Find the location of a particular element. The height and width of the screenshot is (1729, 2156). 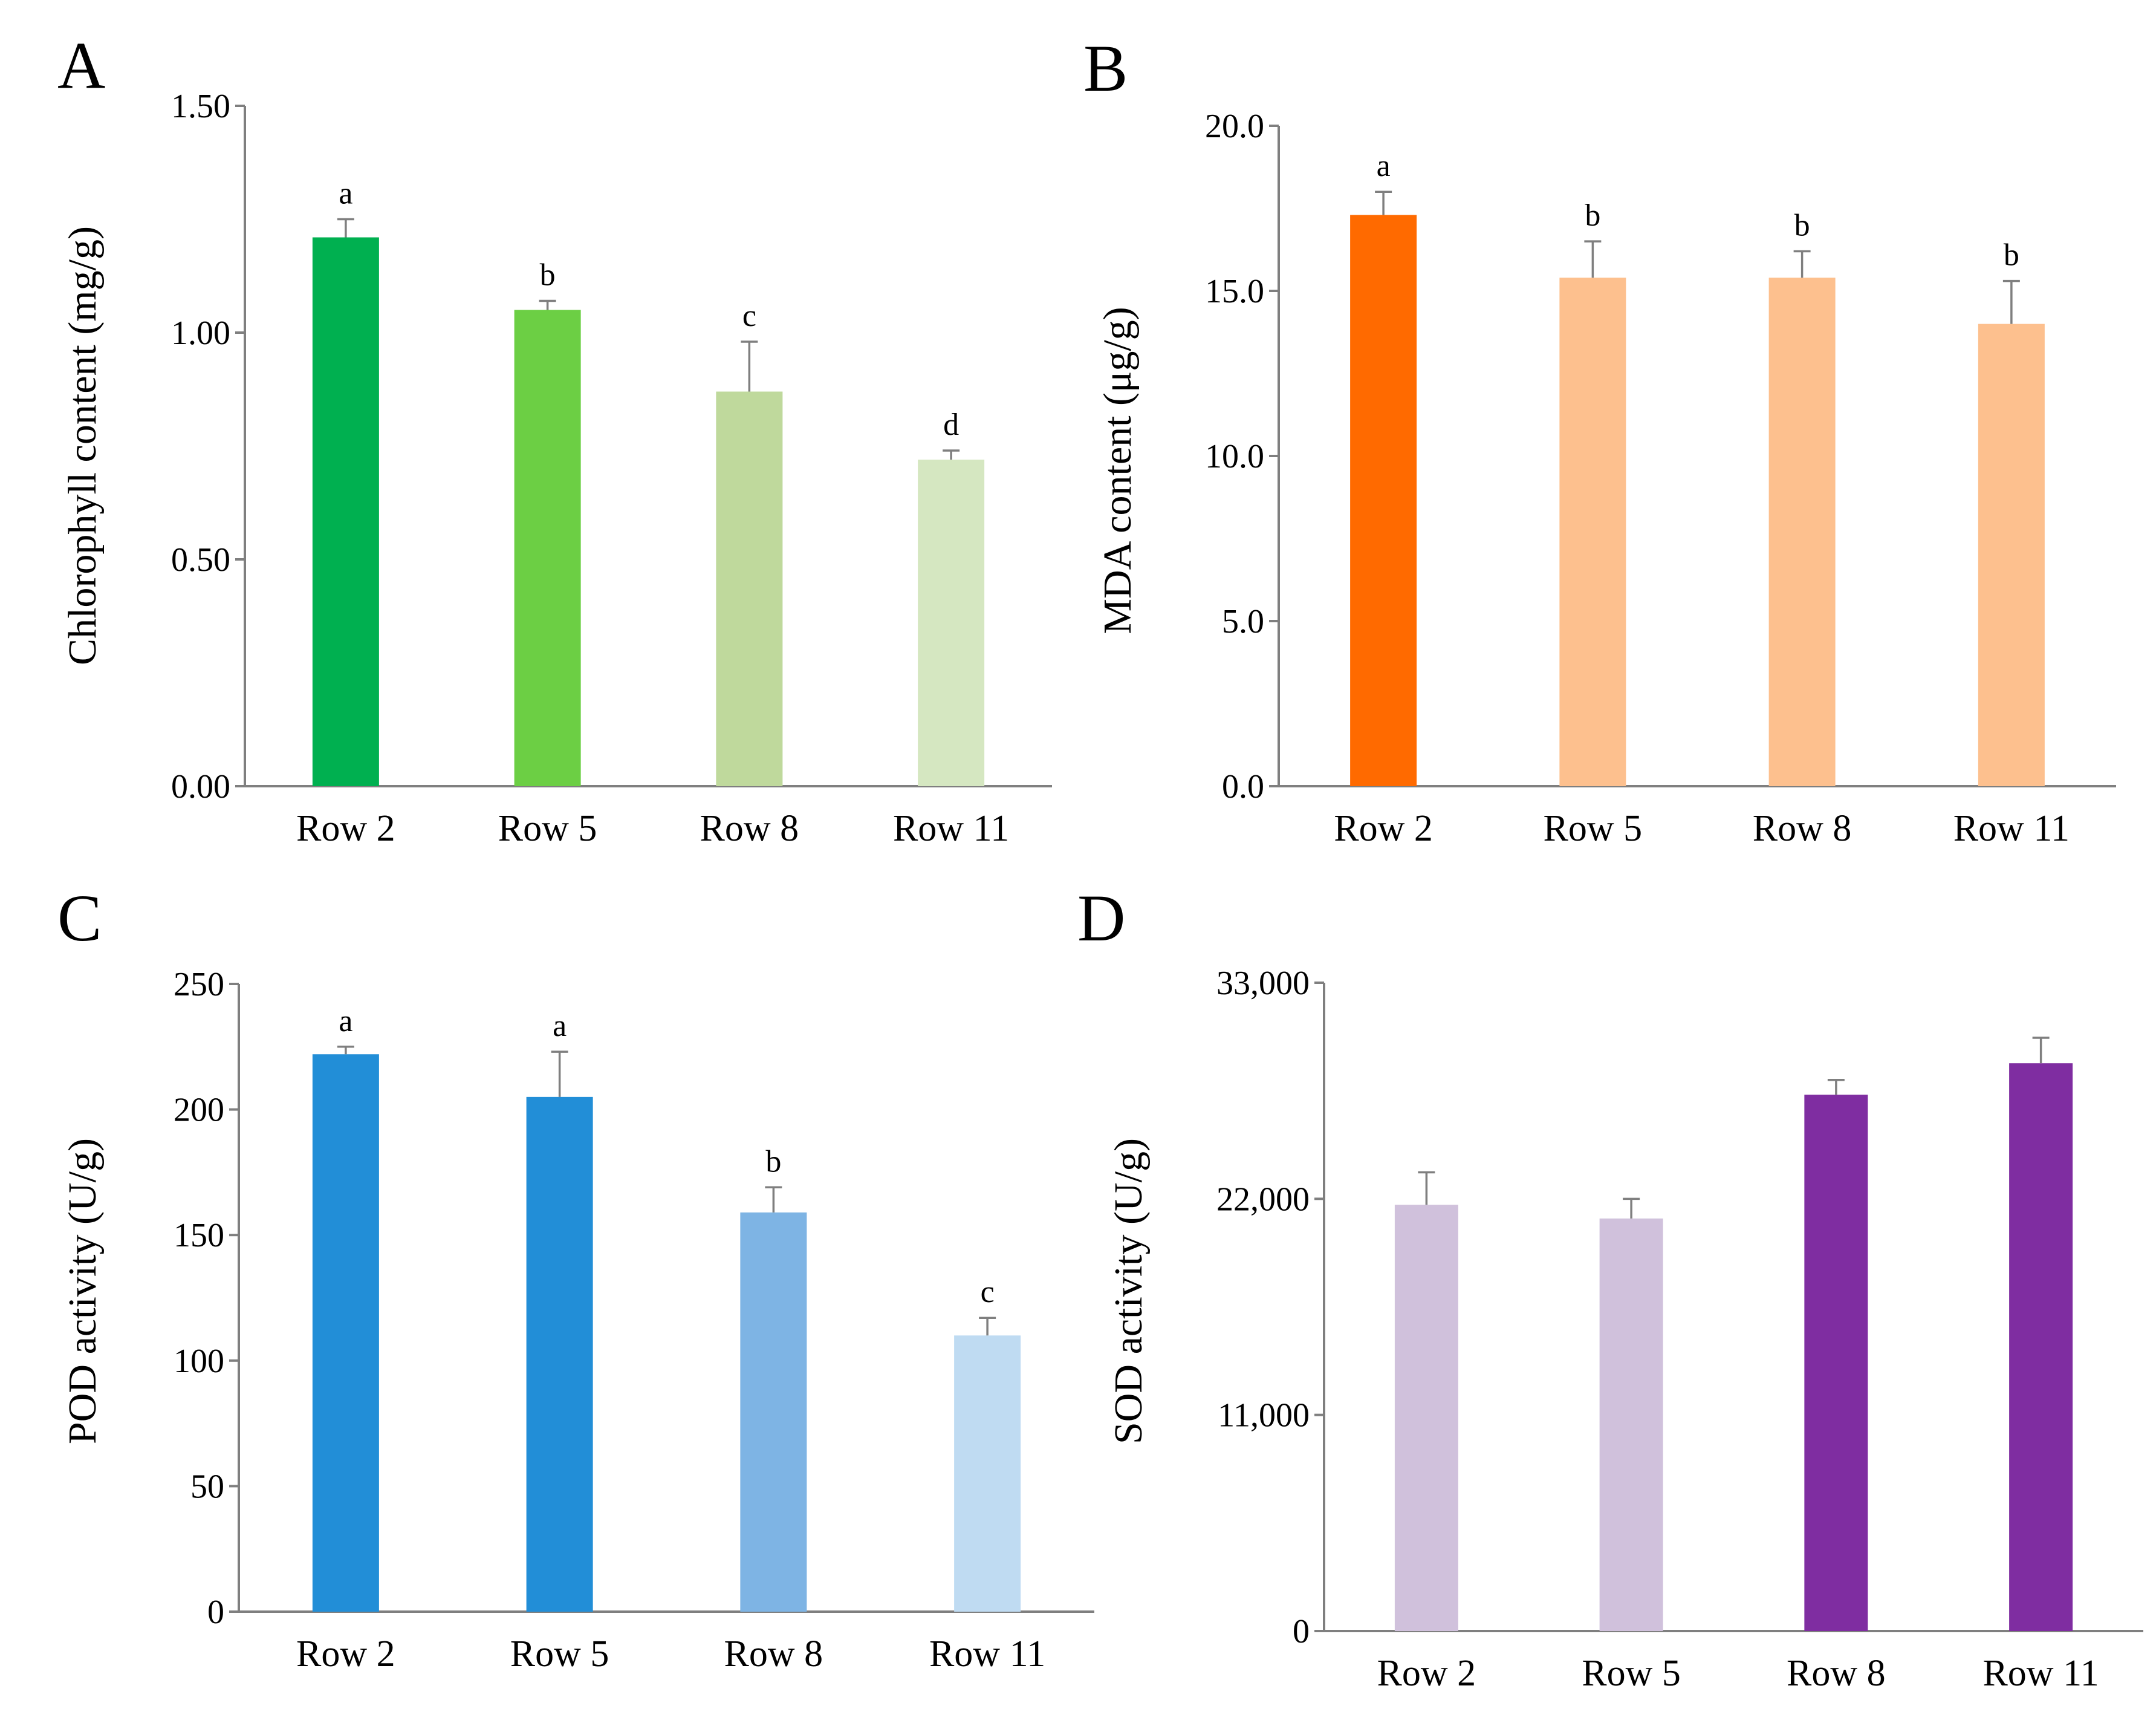

y-tick-label: 200 is located at coordinates (199, 1110).